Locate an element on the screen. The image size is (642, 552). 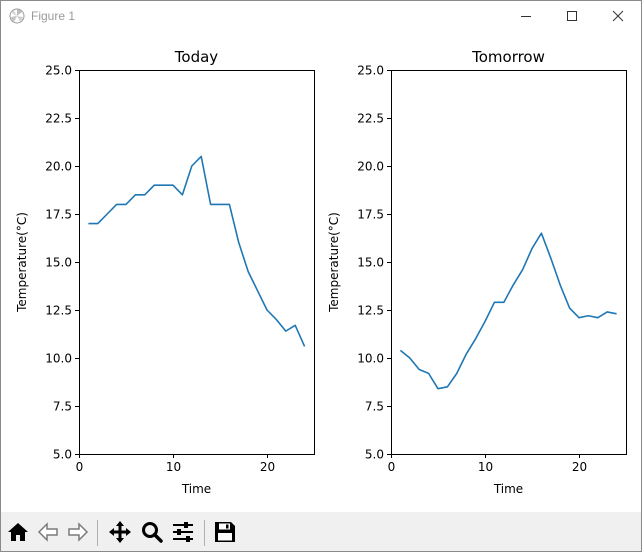
zoom-magnifier-icon is located at coordinates (152, 532).